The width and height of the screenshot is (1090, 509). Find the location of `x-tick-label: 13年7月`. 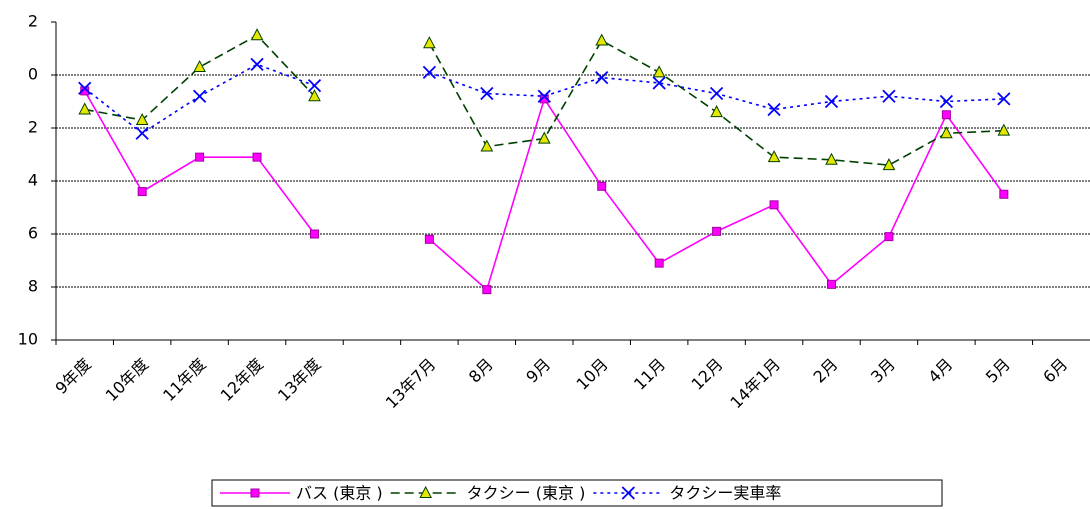

x-tick-label: 13年7月 is located at coordinates (411, 384).